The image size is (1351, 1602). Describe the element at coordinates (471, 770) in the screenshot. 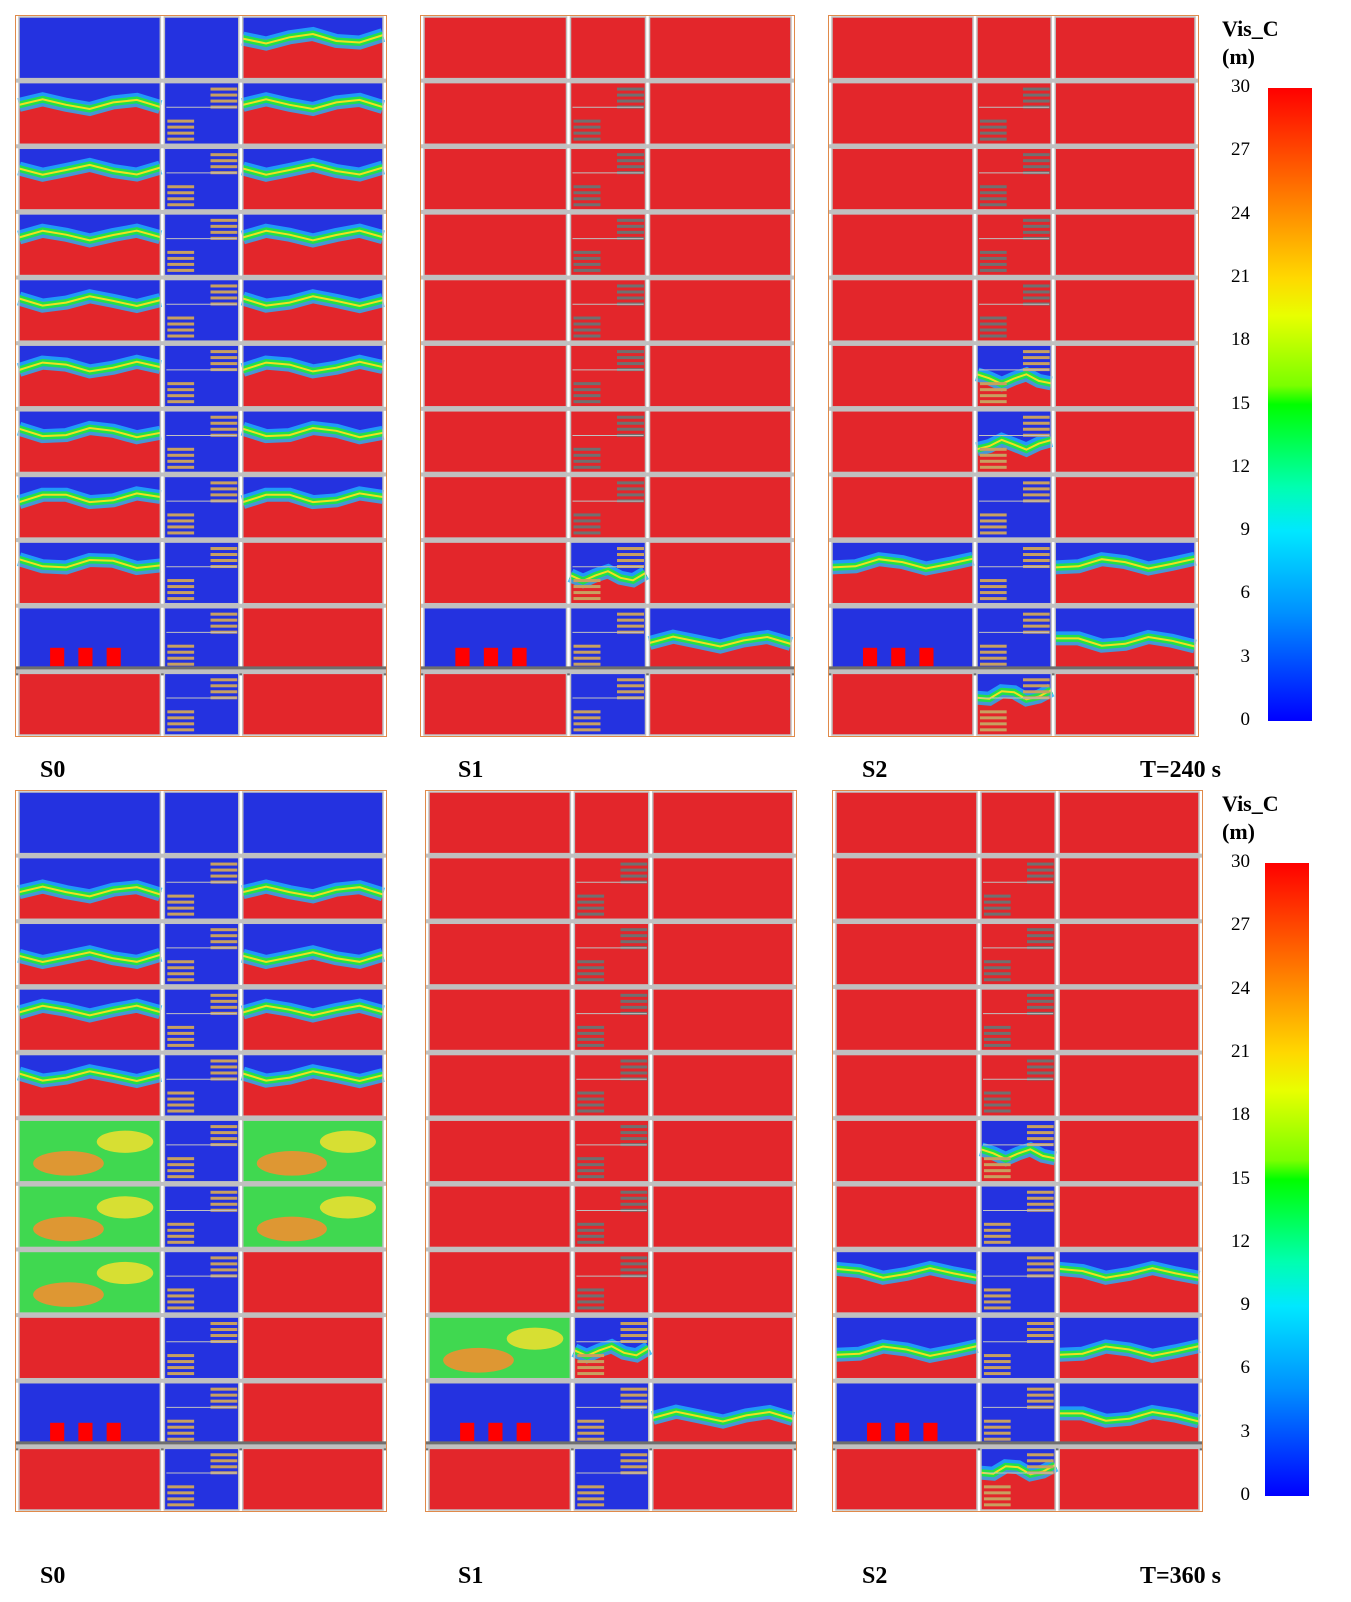

I see `row1-label-s1: S1` at that location.